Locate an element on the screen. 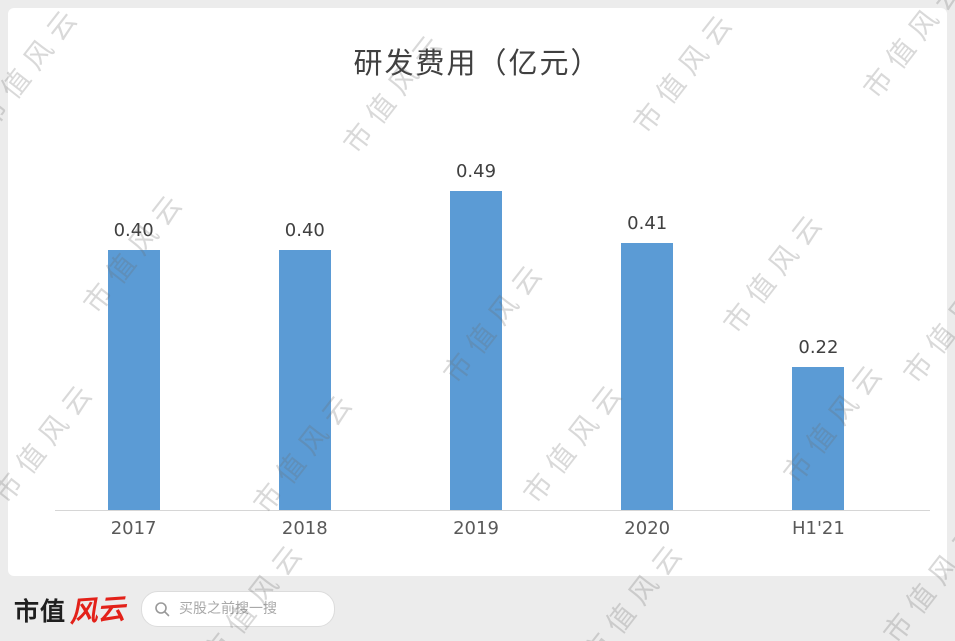 The height and width of the screenshot is (641, 955). brand-logo-text-accent: 风云 is located at coordinates (97, 610).